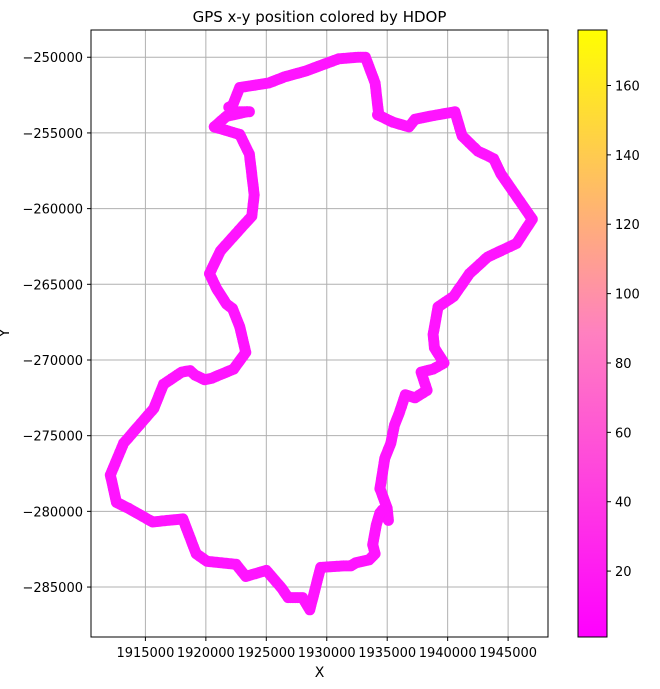 The height and width of the screenshot is (689, 660). I want to click on y-tick-label: −285000, so click(52, 588).